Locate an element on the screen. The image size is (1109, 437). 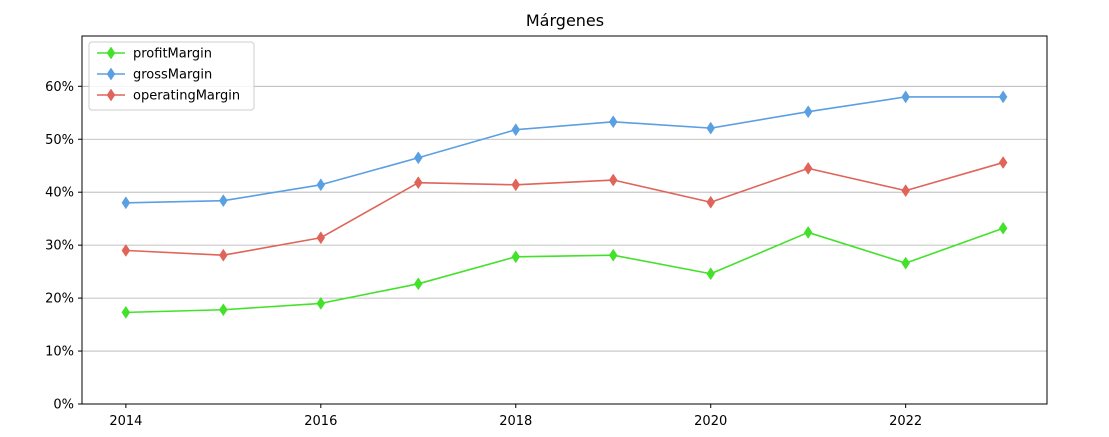
x-tick-label: 2018 is located at coordinates (515, 421).